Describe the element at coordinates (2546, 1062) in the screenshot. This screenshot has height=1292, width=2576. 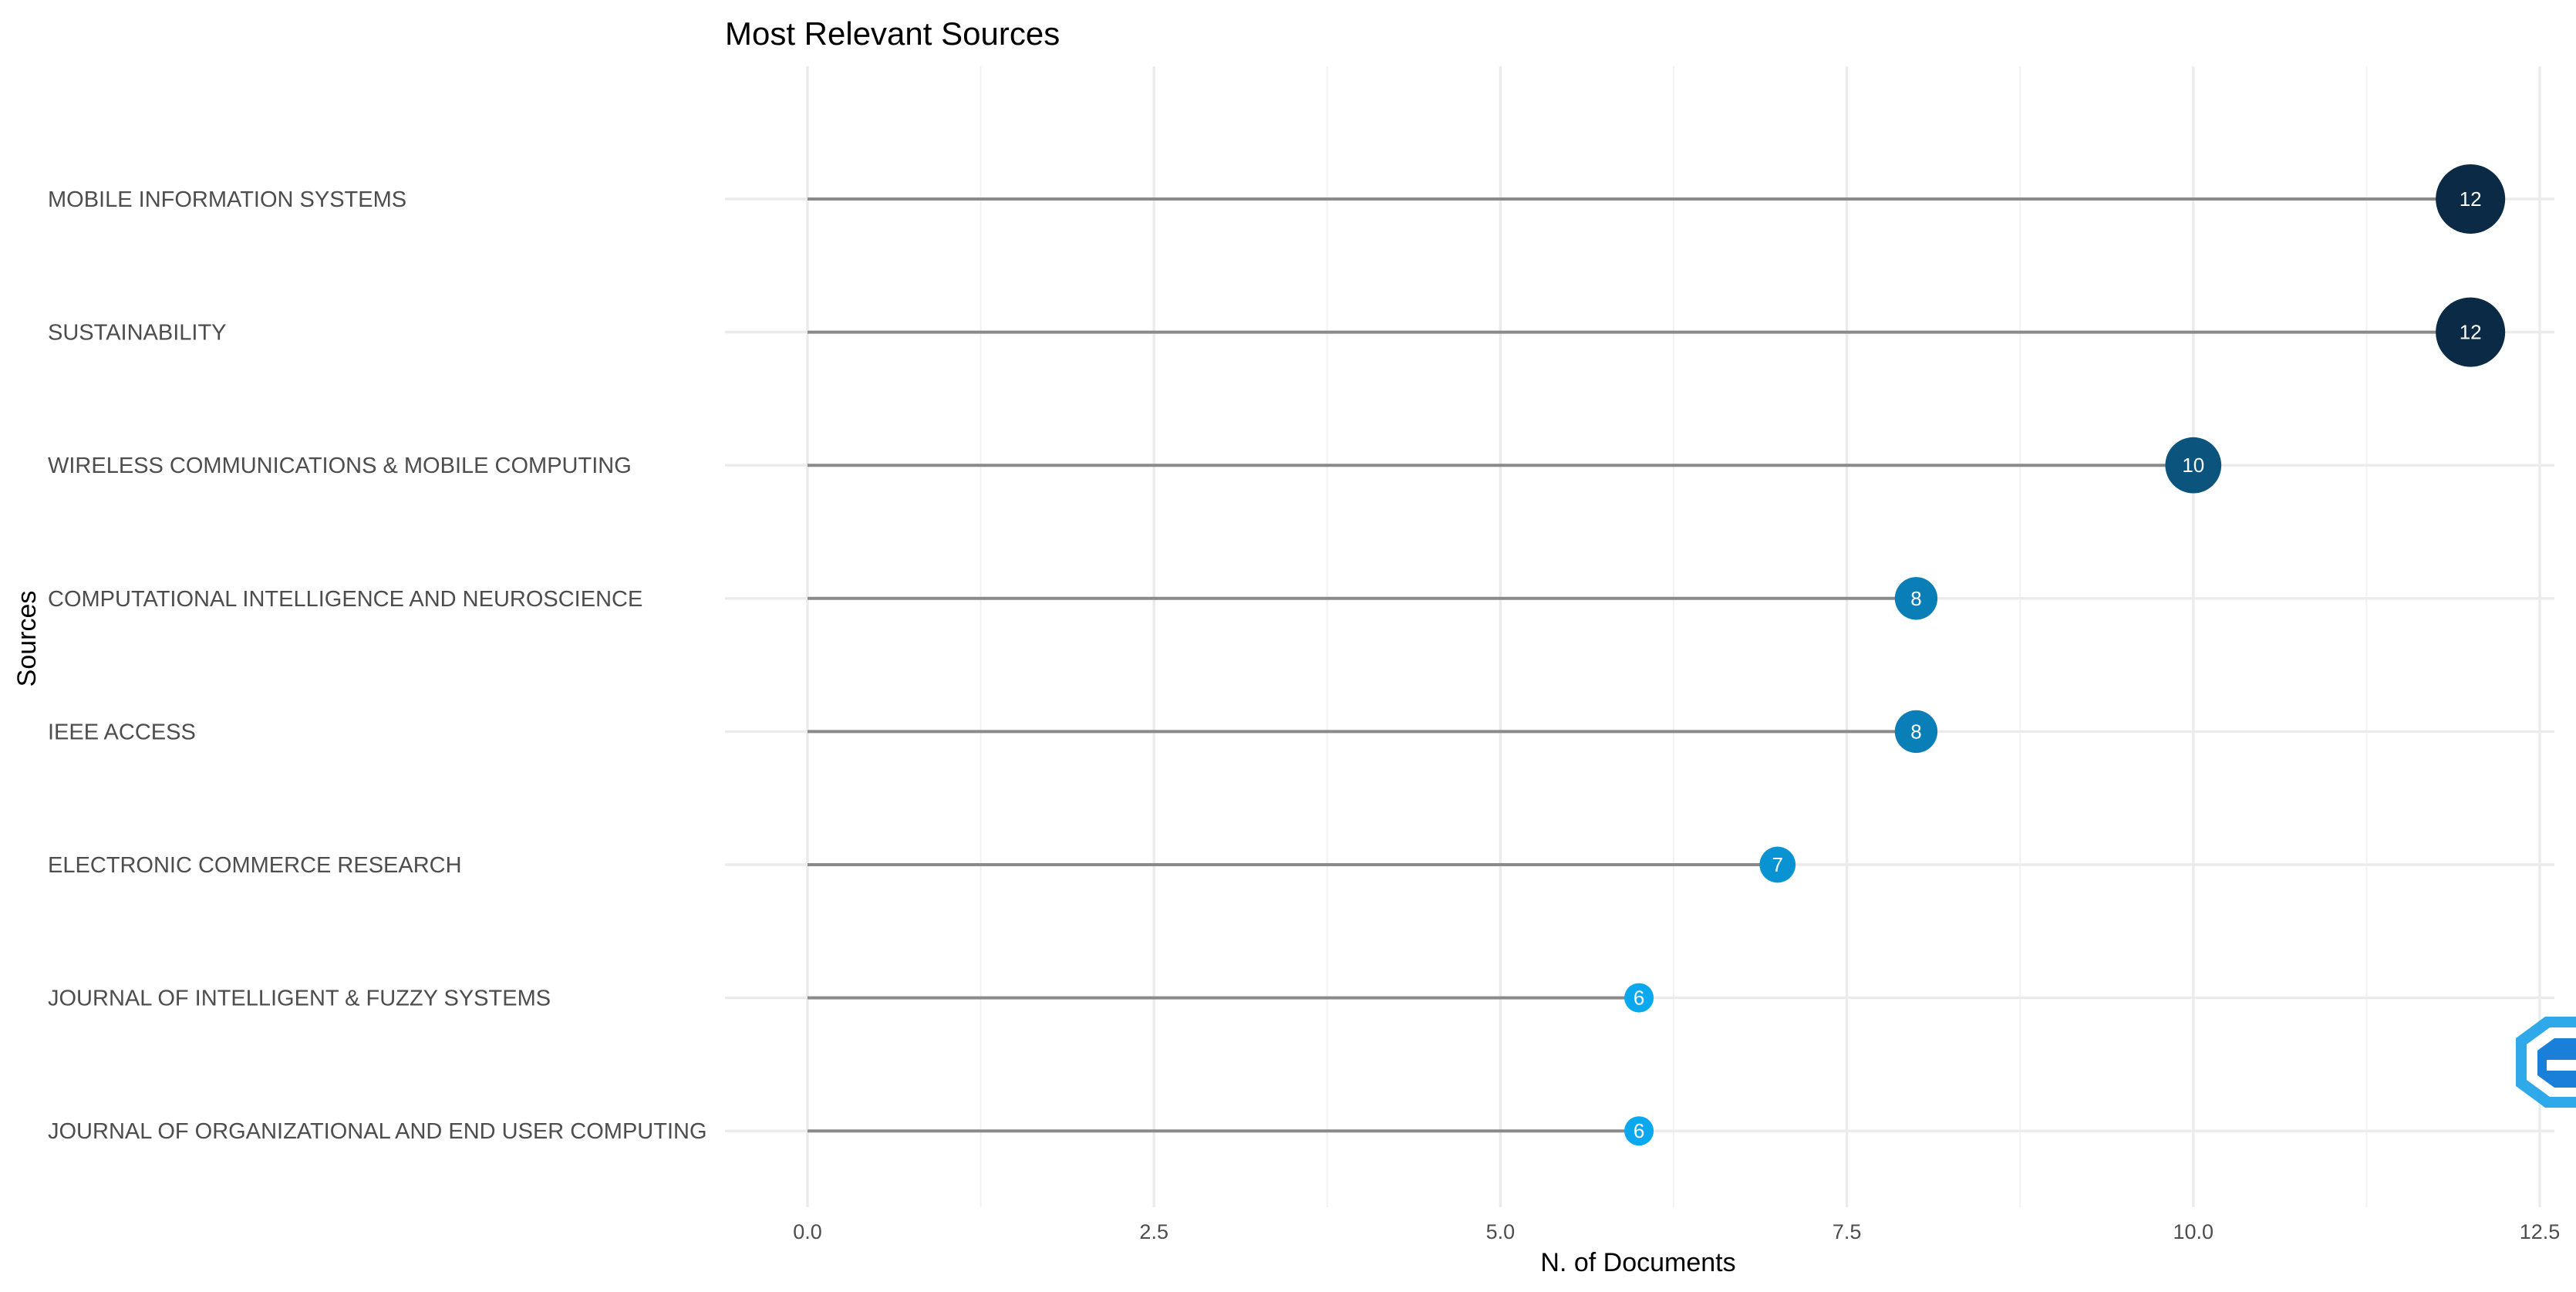
I see `bibliometrix-logo-icon` at that location.